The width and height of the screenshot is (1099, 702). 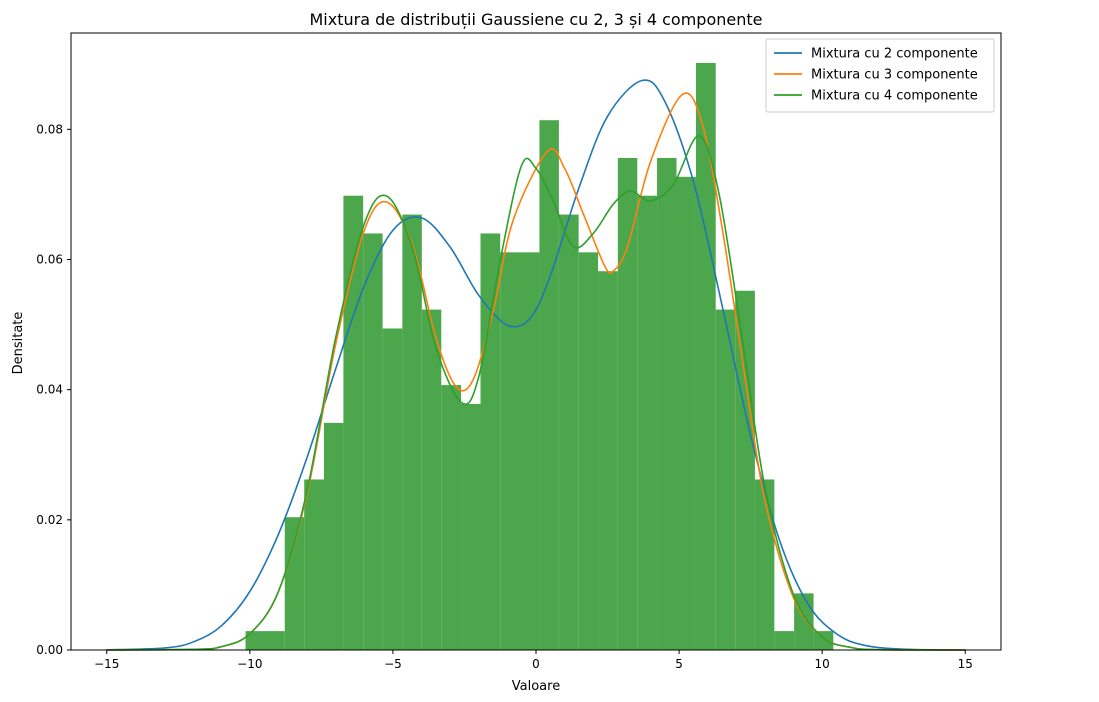 I want to click on y-tick-label-2: 0.02, so click(x=49, y=520).